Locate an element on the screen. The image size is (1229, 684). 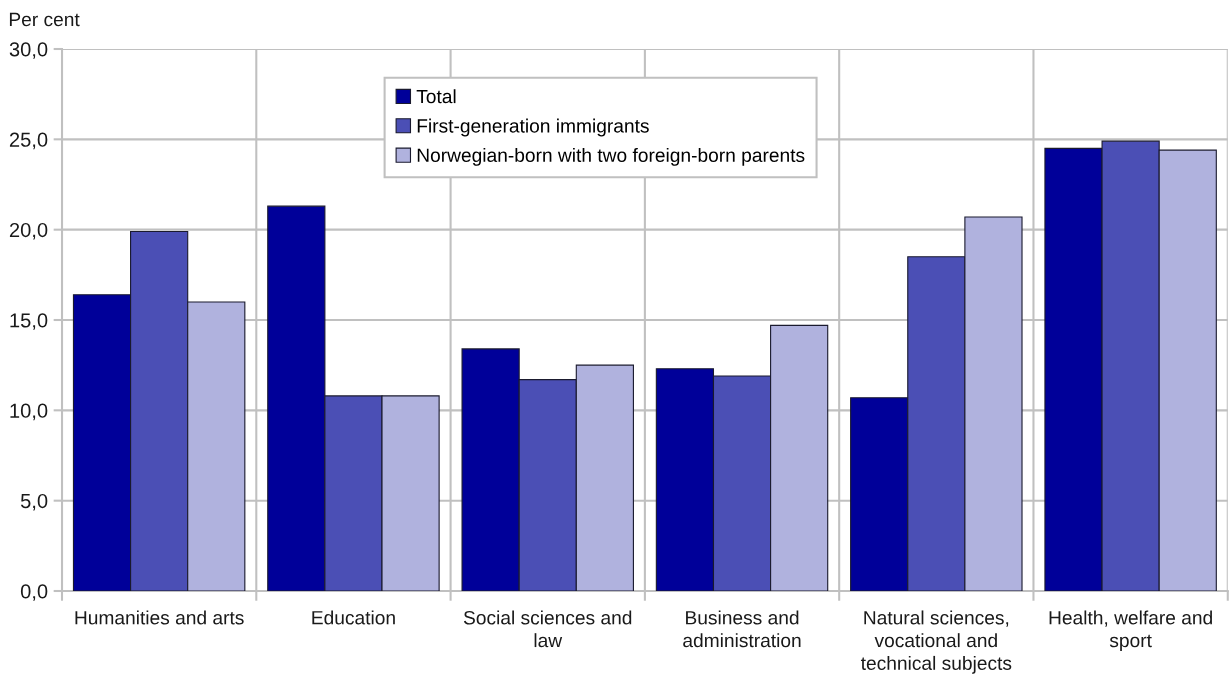
x-tick-label: Education is located at coordinates (353, 617).